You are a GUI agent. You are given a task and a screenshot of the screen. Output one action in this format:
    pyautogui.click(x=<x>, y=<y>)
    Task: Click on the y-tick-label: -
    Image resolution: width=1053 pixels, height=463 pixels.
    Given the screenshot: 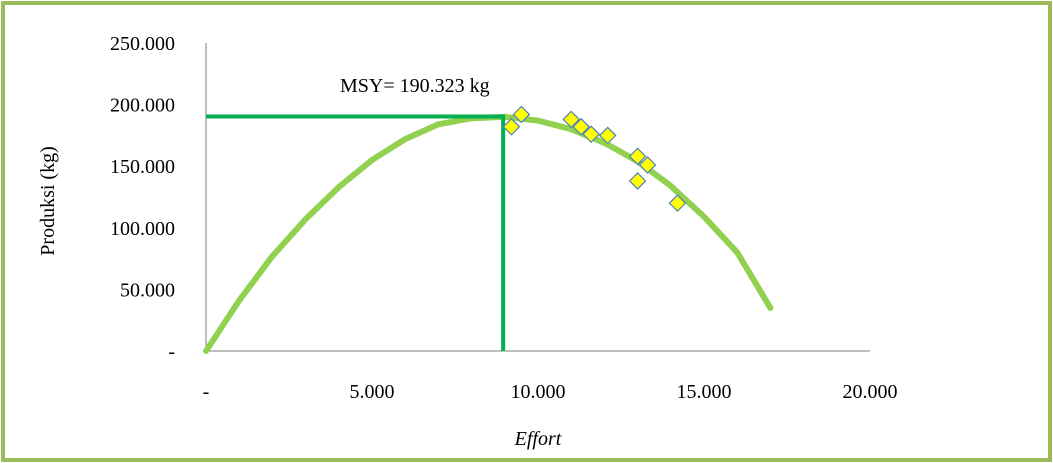 What is the action you would take?
    pyautogui.click(x=171, y=352)
    